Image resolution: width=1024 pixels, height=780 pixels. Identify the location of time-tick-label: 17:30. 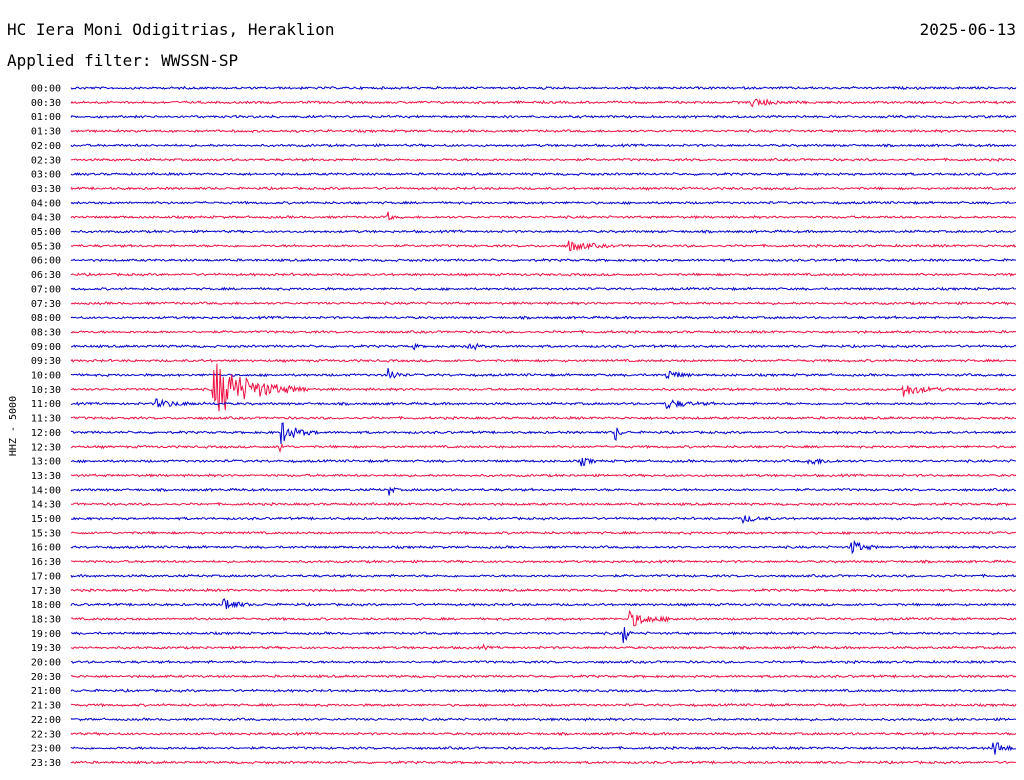
(46, 591).